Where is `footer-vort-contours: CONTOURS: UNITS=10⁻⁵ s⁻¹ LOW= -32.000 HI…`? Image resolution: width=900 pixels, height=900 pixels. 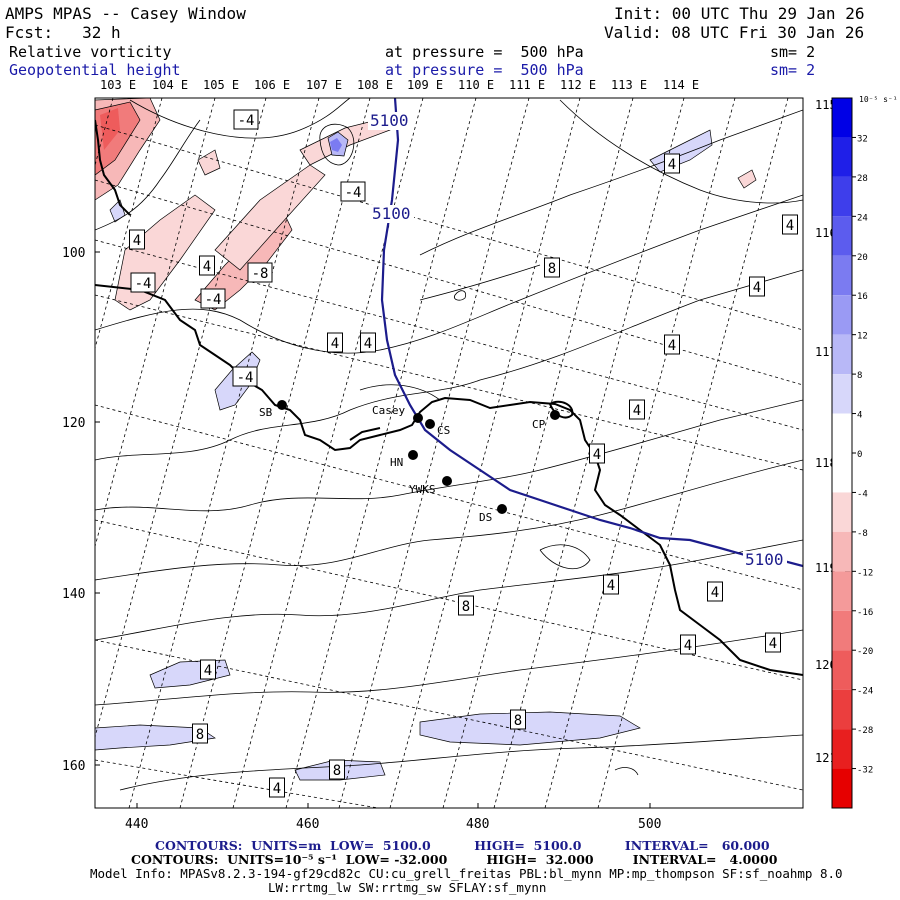
footer-vort-contours: CONTOURS: UNITS=10⁻⁵ s⁻¹ LOW= -32.000 HI… is located at coordinates (454, 859).